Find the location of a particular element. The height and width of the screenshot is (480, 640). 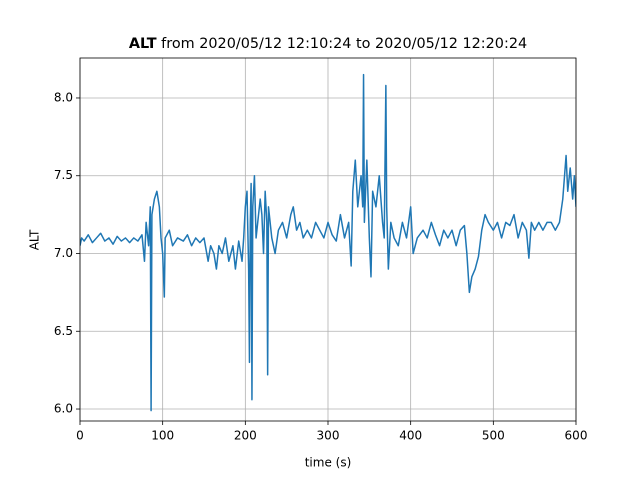

y-tick-label: 6.5 is located at coordinates (63, 331).